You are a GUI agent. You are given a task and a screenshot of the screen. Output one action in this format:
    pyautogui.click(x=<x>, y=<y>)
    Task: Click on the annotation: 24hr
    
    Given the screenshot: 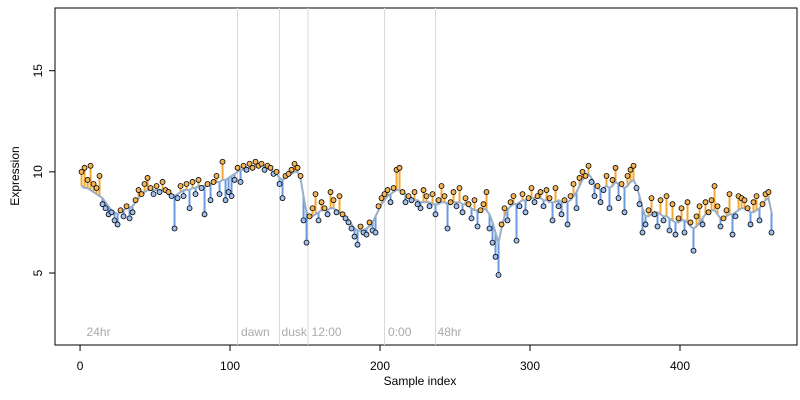 What is the action you would take?
    pyautogui.click(x=99, y=332)
    